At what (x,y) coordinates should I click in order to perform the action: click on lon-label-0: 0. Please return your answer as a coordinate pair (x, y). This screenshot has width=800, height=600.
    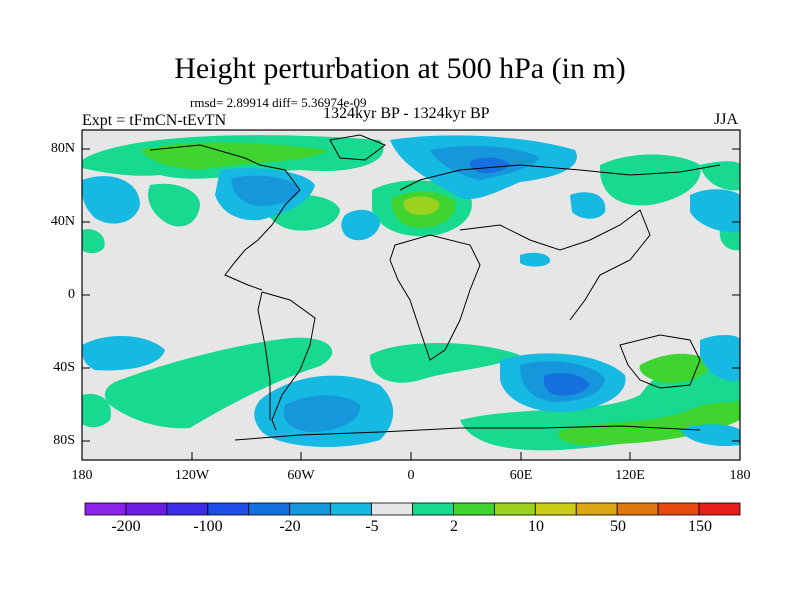
    Looking at the image, I should click on (411, 475).